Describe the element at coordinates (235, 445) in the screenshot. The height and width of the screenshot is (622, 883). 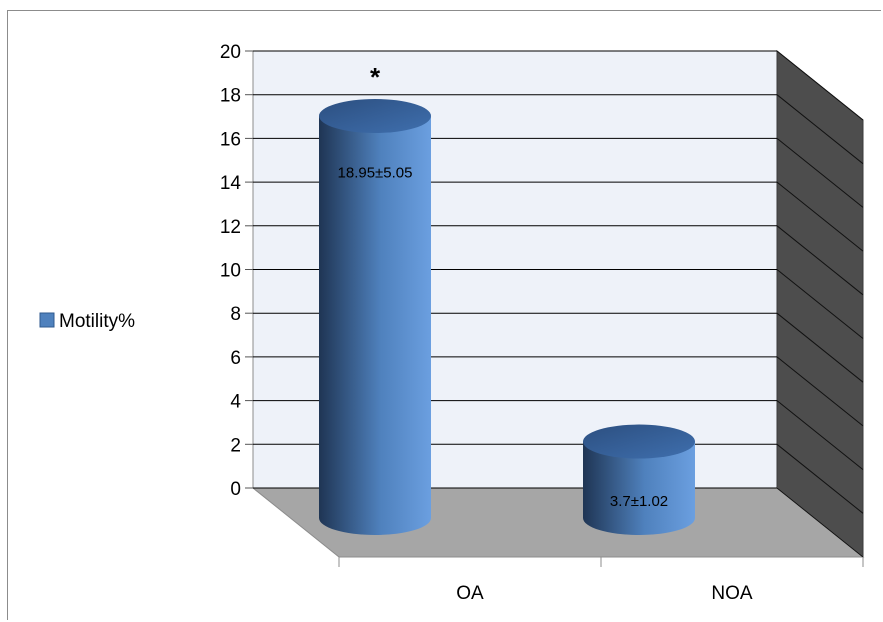
I see `y-tick-label: 2` at that location.